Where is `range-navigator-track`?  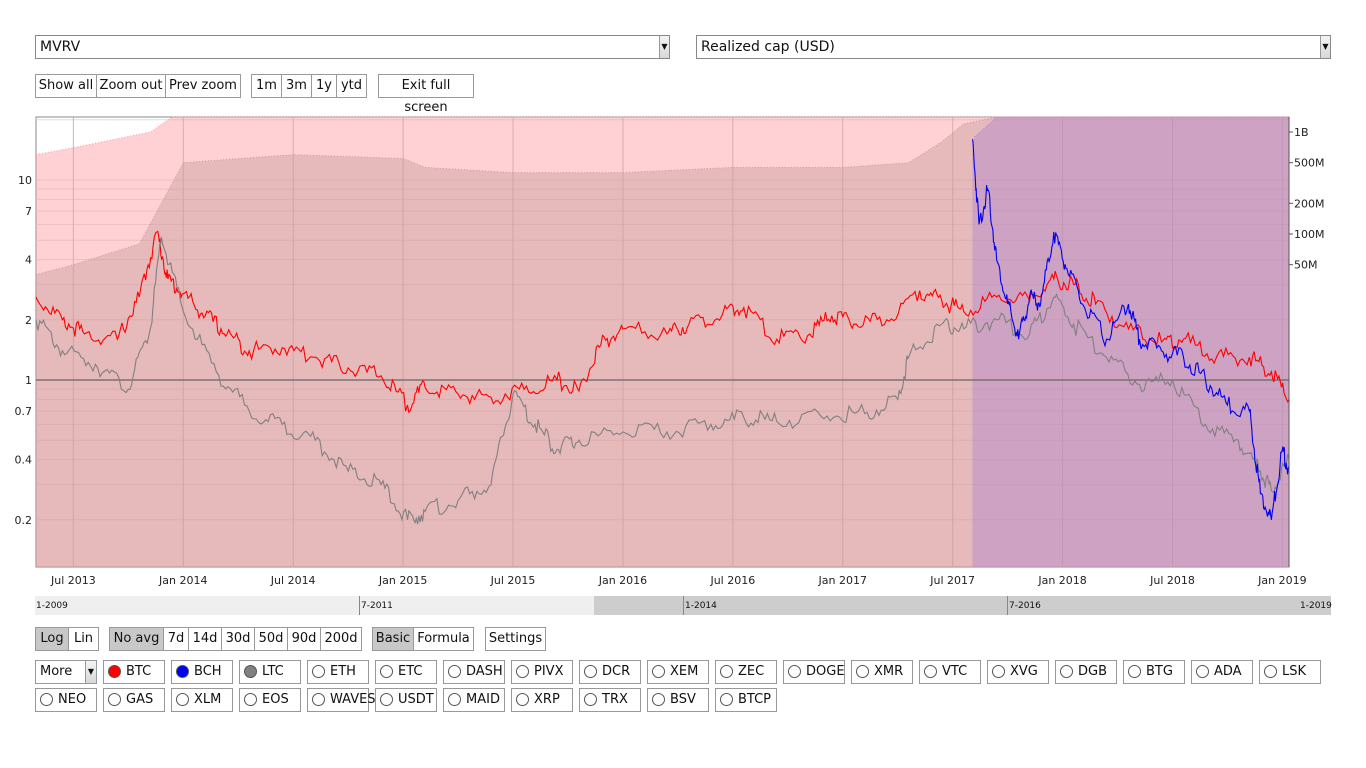 range-navigator-track is located at coordinates (315, 605).